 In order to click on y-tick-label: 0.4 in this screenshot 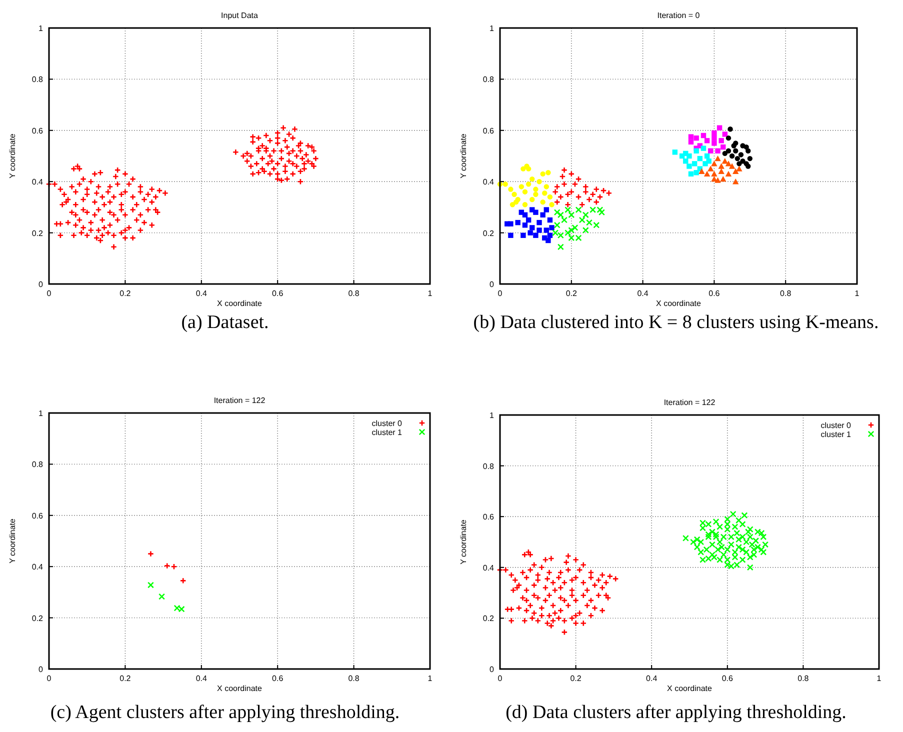, I will do `click(488, 182)`.